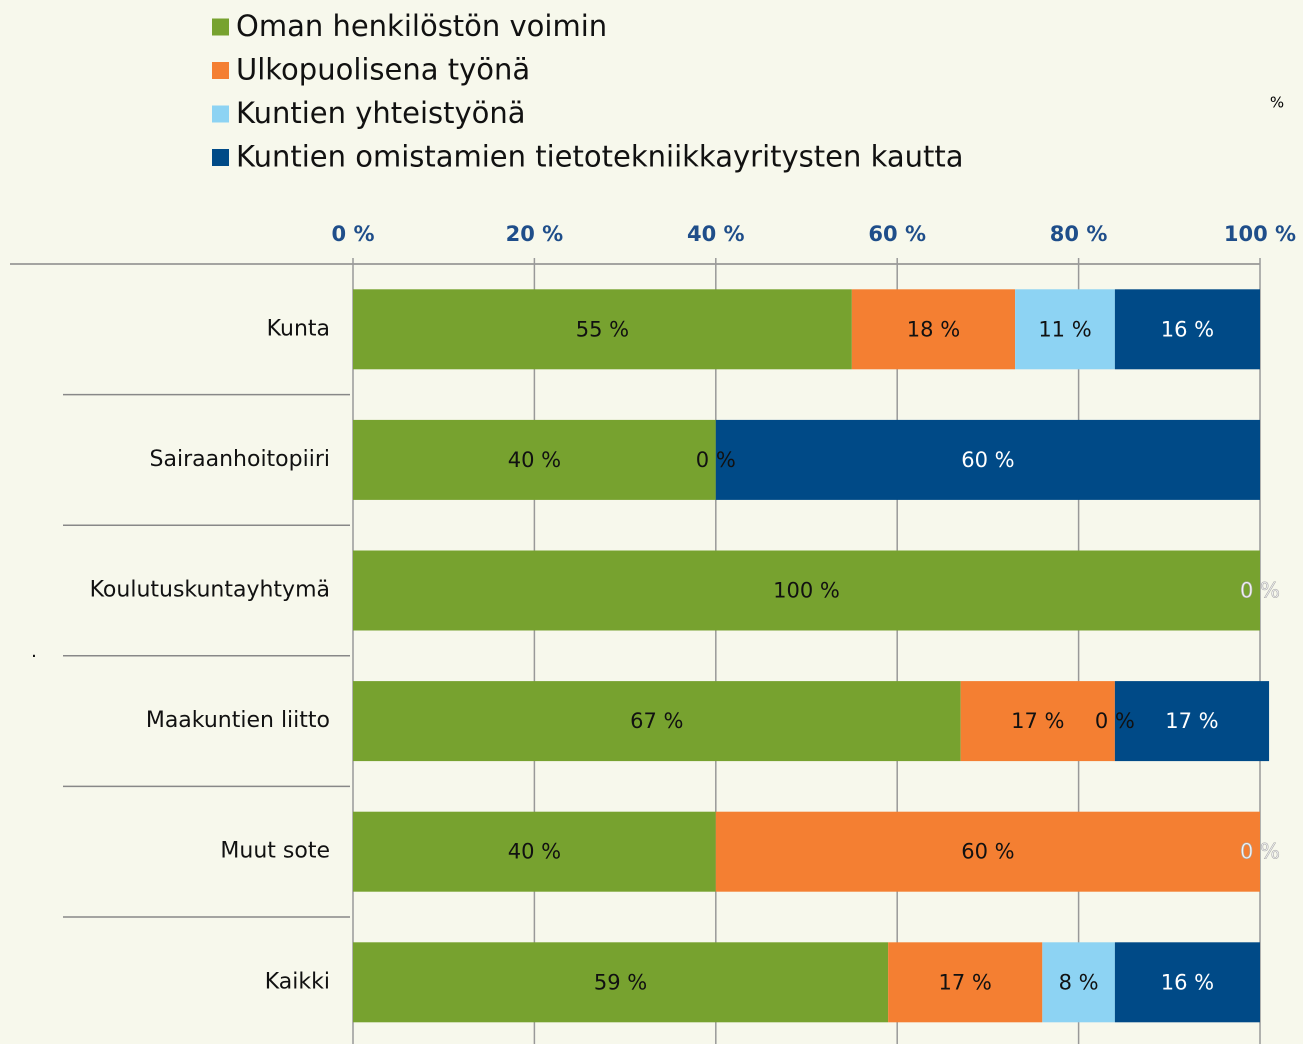 This screenshot has height=1044, width=1303. Describe the element at coordinates (1277, 103) in the screenshot. I see `unit-note: %` at that location.